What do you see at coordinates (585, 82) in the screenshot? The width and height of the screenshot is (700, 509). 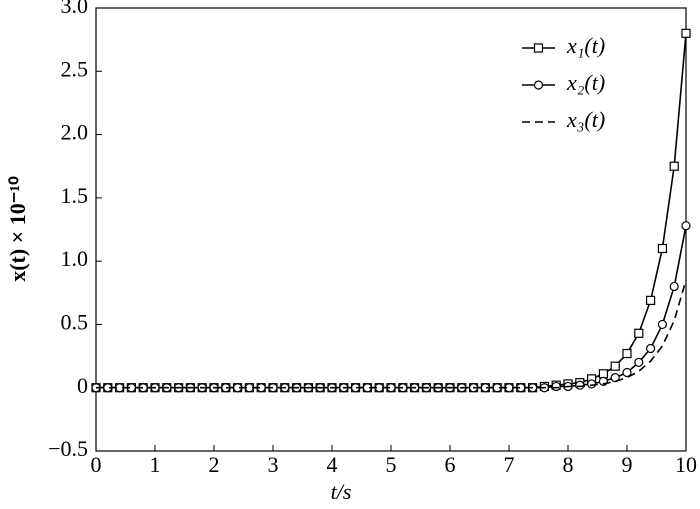 I see `legend-label: x₂(t)` at bounding box center [585, 82].